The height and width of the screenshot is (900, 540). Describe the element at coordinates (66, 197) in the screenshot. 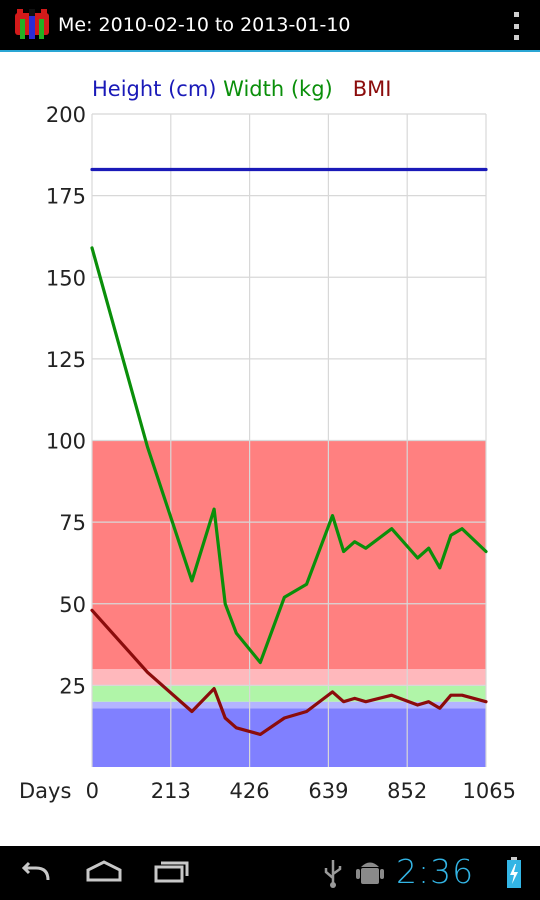

I see `y-tick-label-6: 175` at that location.